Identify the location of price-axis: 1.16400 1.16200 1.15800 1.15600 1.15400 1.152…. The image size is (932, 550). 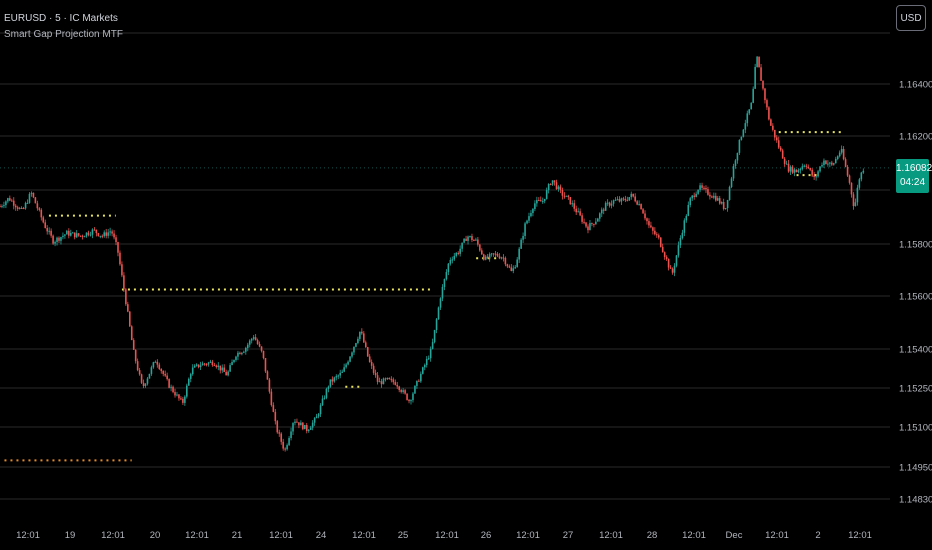
(915, 293).